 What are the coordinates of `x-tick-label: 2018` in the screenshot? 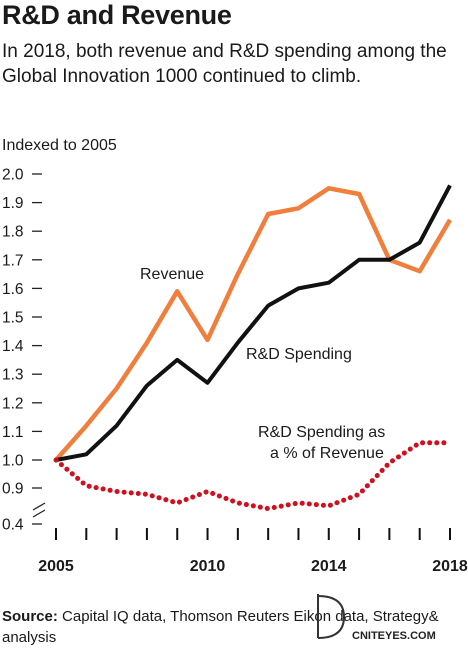 It's located at (450, 566).